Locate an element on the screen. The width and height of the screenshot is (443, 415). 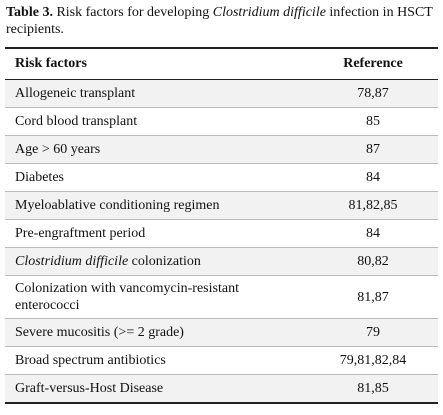
table-row: Pre-engraftment period 84 is located at coordinates (221, 233).